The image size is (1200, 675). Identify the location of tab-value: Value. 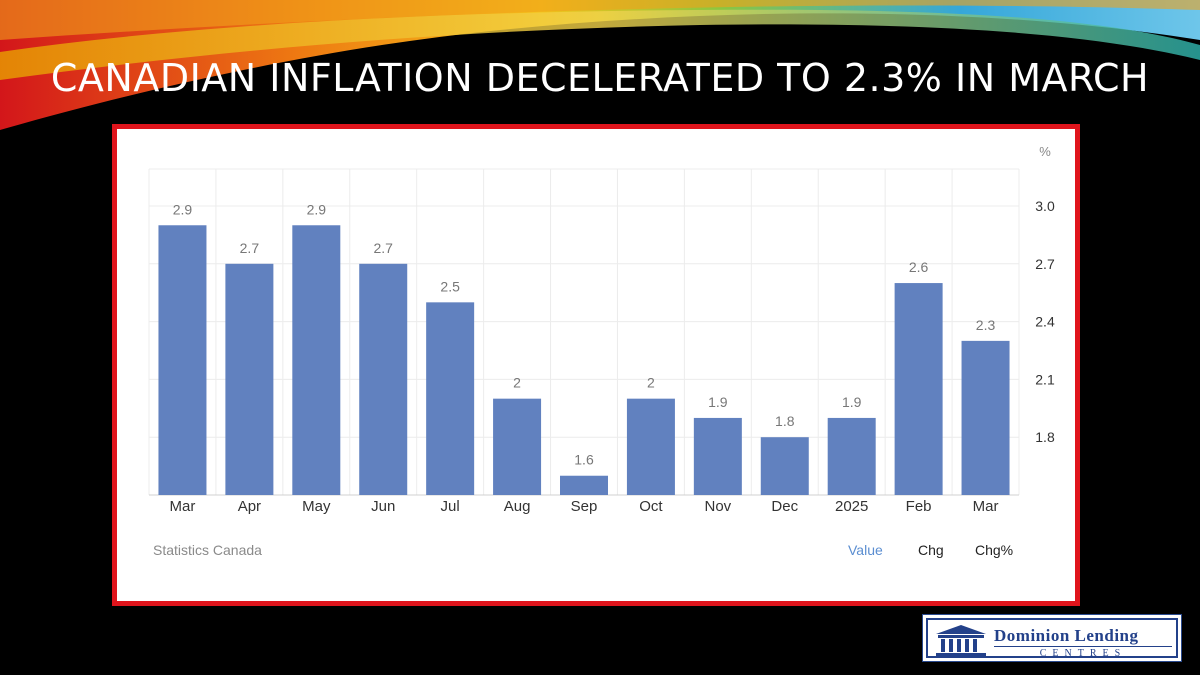
(865, 550).